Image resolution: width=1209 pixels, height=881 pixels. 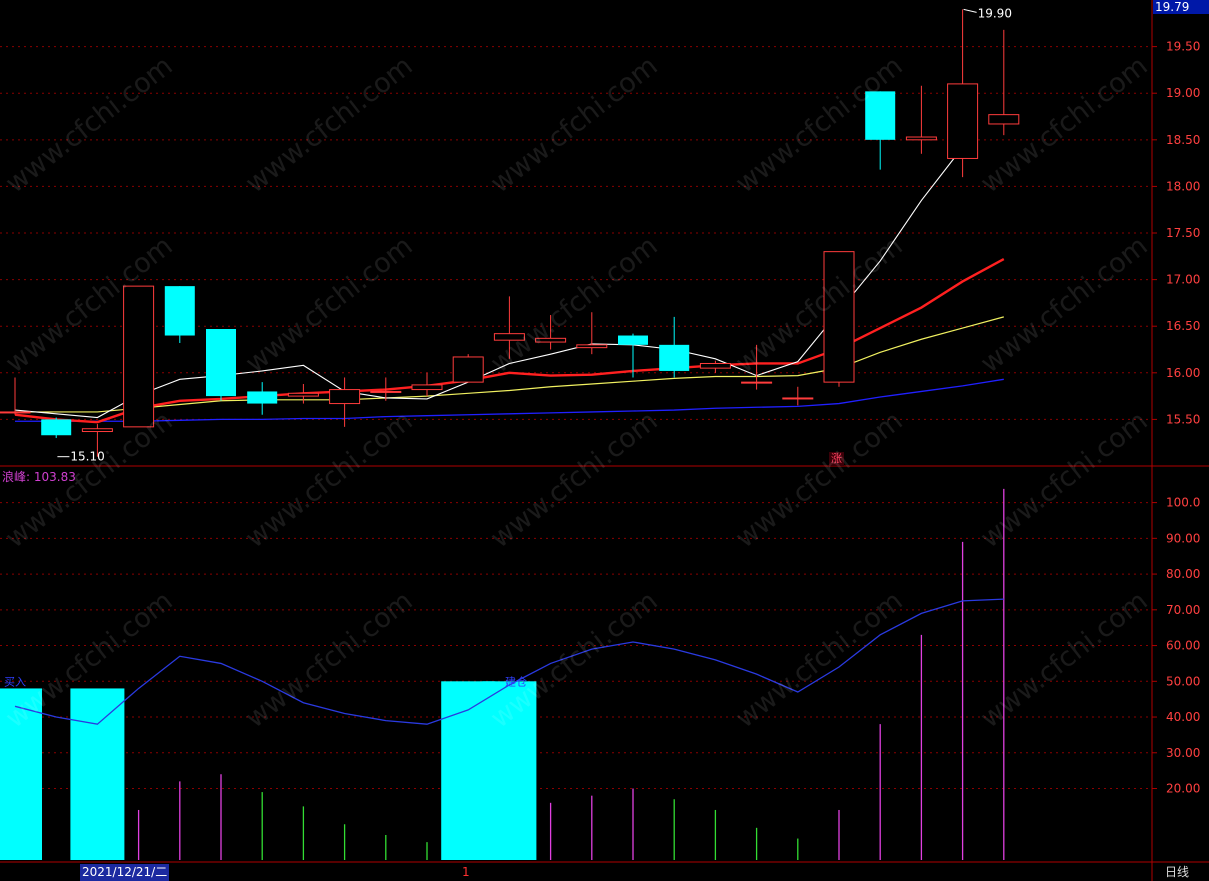 I want to click on zhang-signal-tag: 涨, so click(x=836, y=459).